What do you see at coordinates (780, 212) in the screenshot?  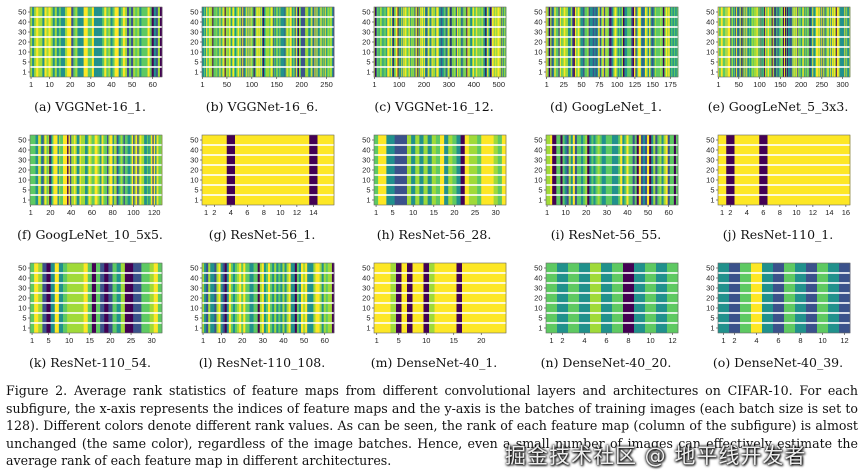 I see `x-tick-label: 8` at bounding box center [780, 212].